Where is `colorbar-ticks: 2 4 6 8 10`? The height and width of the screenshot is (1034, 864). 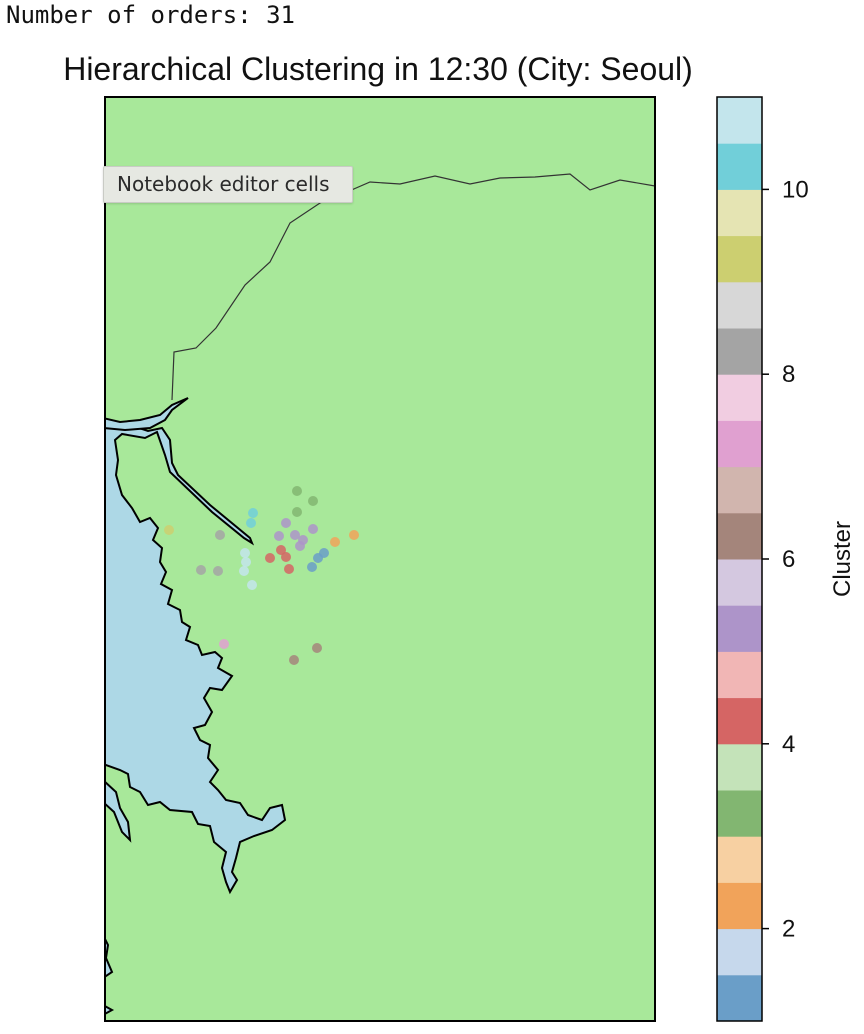 colorbar-ticks: 2 4 6 8 10 is located at coordinates (785, 559).